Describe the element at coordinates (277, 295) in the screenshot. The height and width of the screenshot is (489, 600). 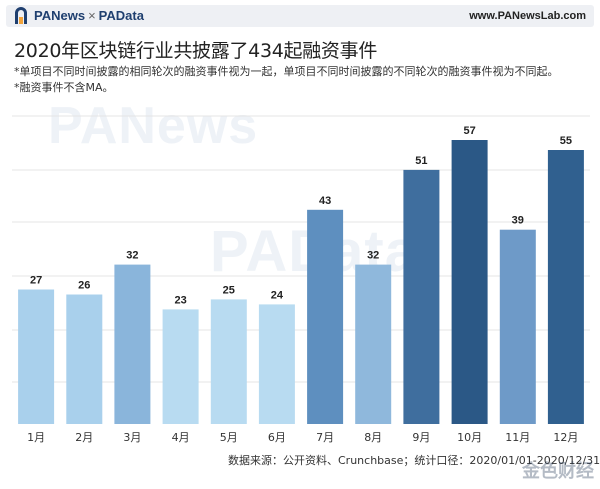
I see `data-label-6月: 24` at that location.